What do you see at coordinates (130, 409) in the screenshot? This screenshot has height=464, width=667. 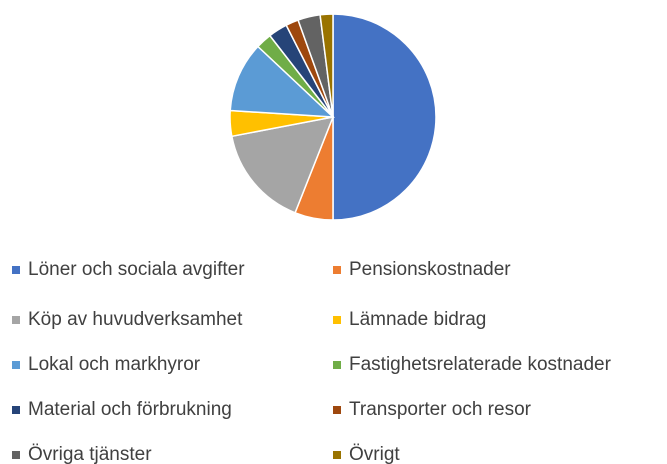 I see `legend-label: Material och förbrukning` at bounding box center [130, 409].